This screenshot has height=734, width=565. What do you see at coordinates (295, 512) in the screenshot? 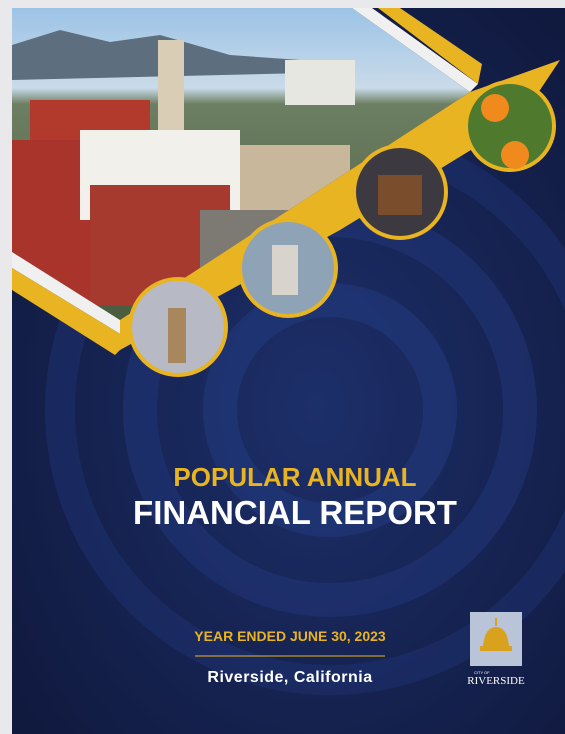
I see `title-line2: FINANCIAL REPORT` at bounding box center [295, 512].